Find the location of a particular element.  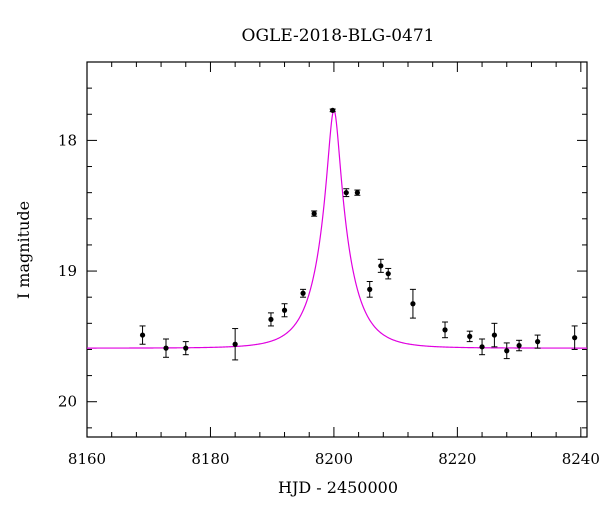

x-axis-label: HJD - 2450000 is located at coordinates (338, 487).